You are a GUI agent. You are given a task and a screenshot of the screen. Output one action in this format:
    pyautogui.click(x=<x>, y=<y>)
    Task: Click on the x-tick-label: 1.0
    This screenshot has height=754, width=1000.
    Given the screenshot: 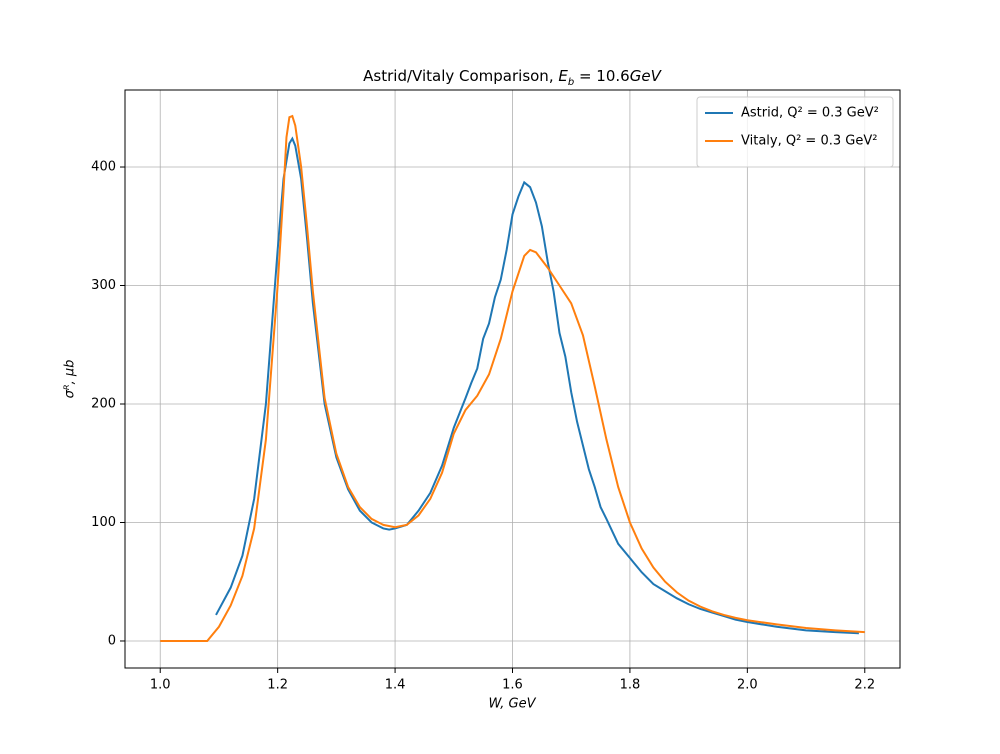 What is the action you would take?
    pyautogui.click(x=160, y=685)
    